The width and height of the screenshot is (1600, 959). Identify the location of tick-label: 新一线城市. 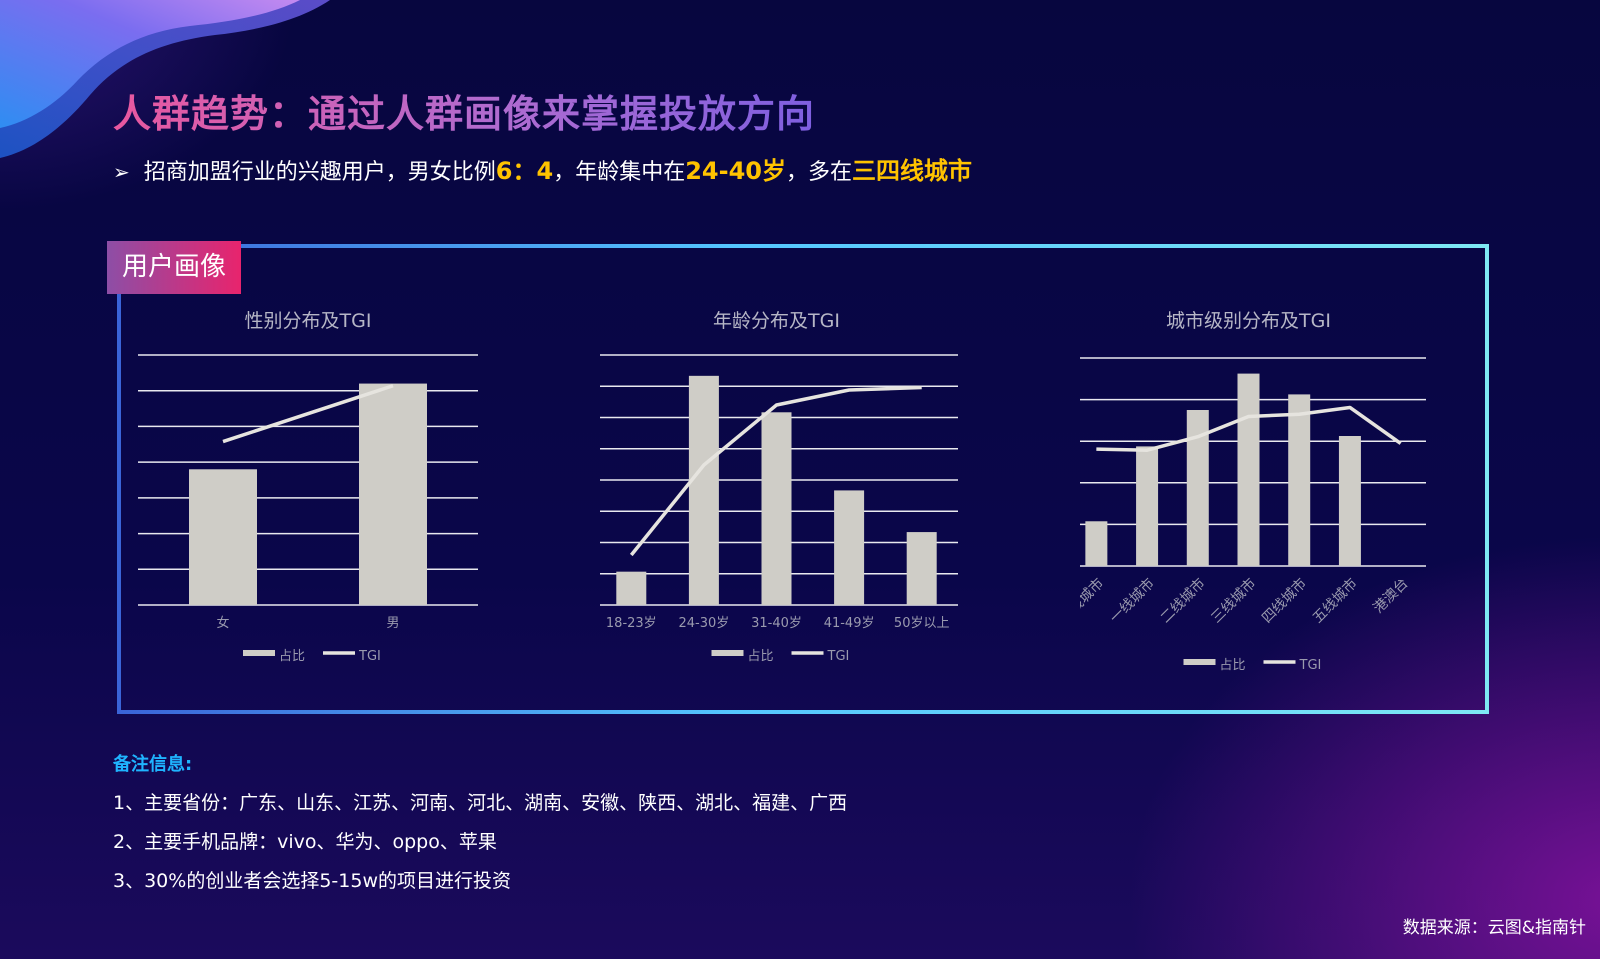
(1093, 606).